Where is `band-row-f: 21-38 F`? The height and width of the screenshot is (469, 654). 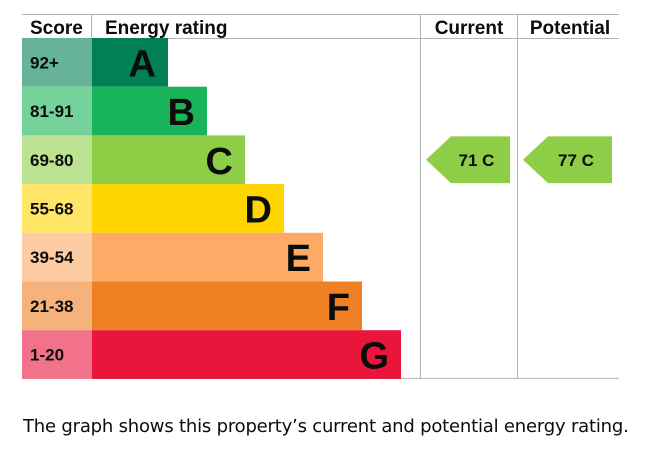 band-row-f: 21-38 F is located at coordinates (192, 306).